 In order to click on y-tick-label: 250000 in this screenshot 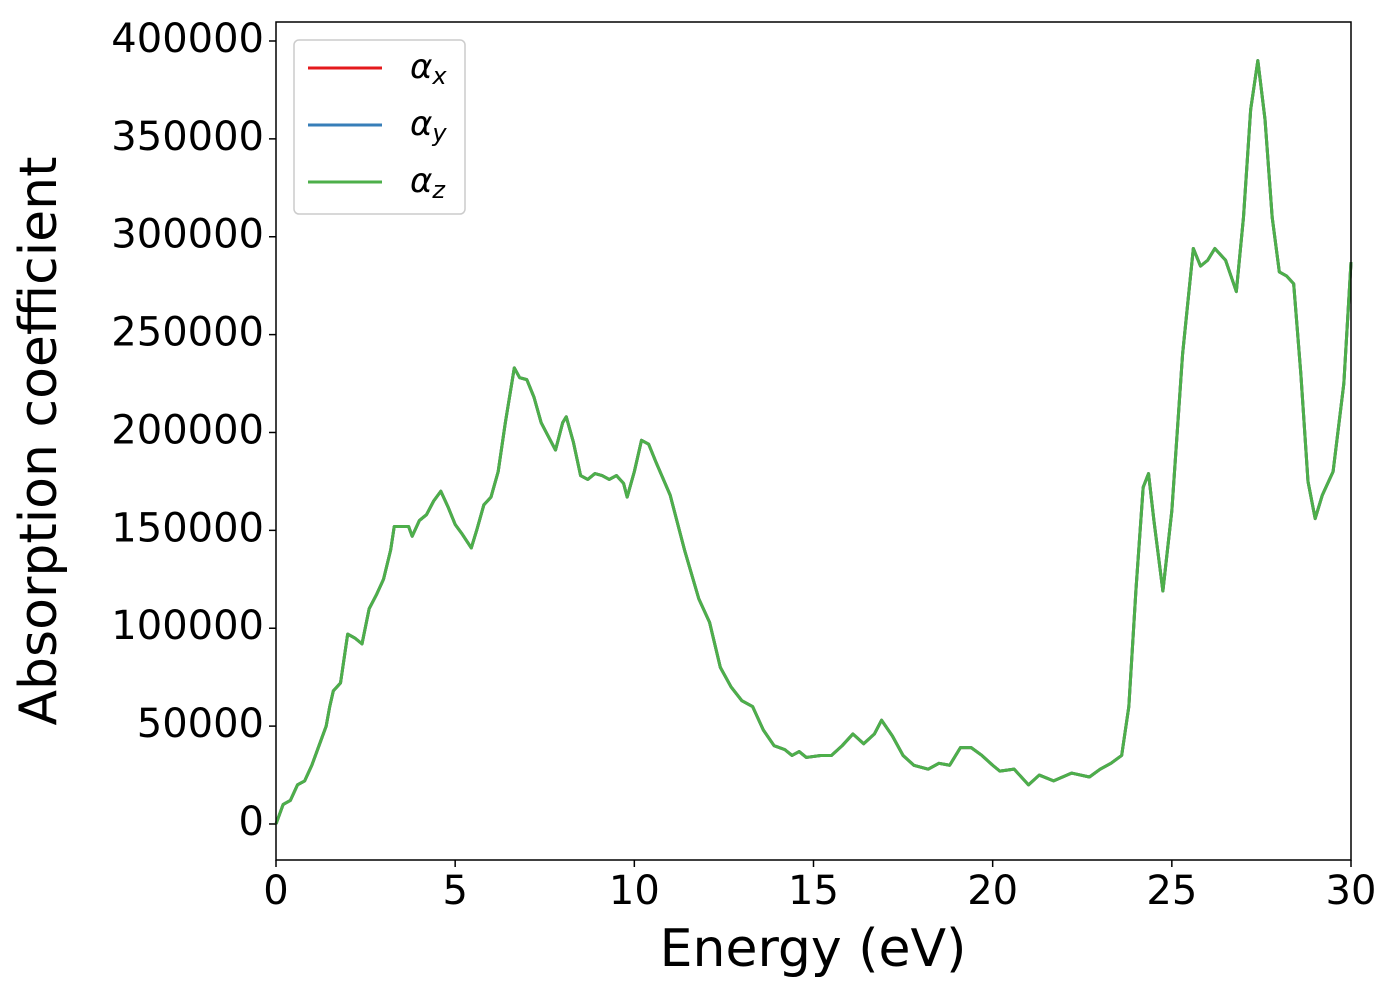, I will do `click(187, 333)`.